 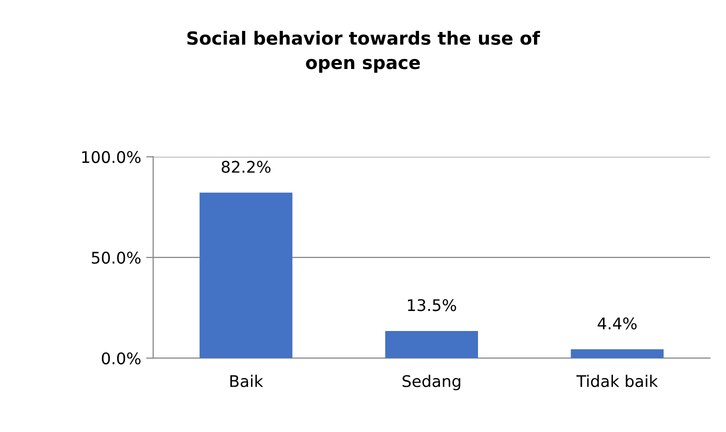 What do you see at coordinates (431, 382) in the screenshot?
I see `x-tick-label: Sedang` at bounding box center [431, 382].